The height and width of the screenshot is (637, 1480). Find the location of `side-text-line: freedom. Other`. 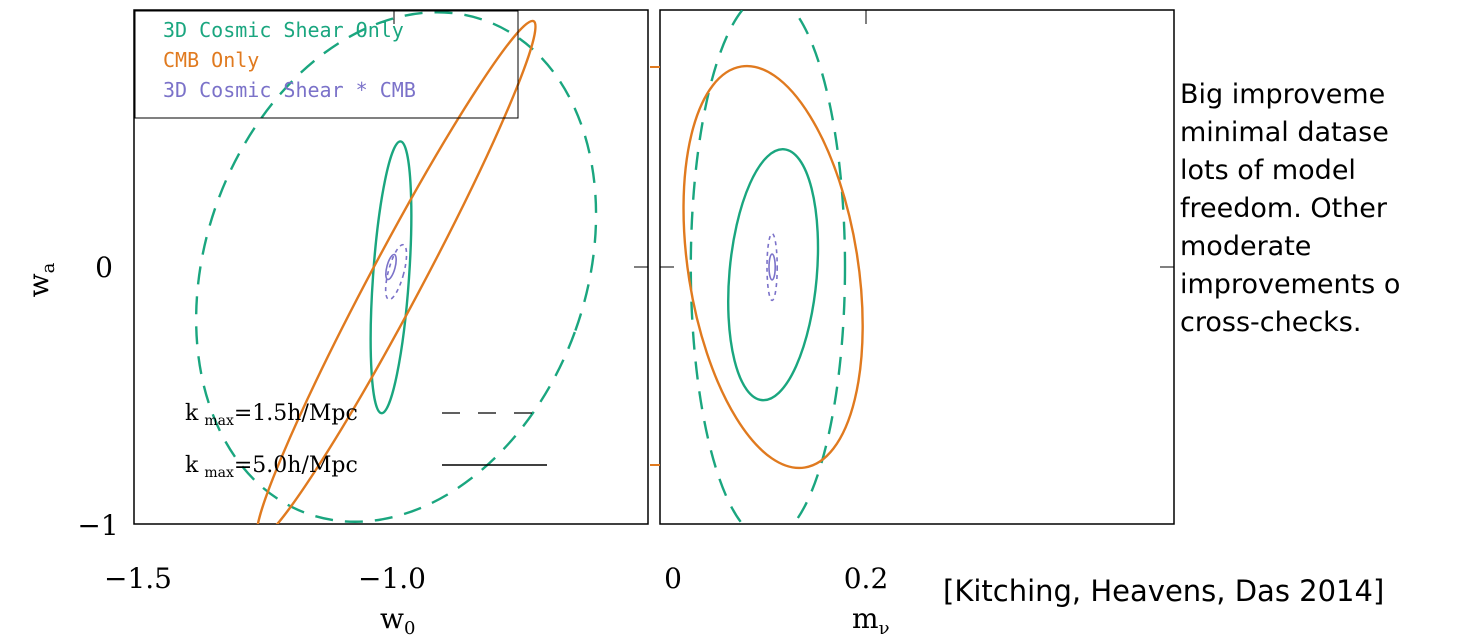

side-text-line: freedom. Other is located at coordinates (1284, 208).